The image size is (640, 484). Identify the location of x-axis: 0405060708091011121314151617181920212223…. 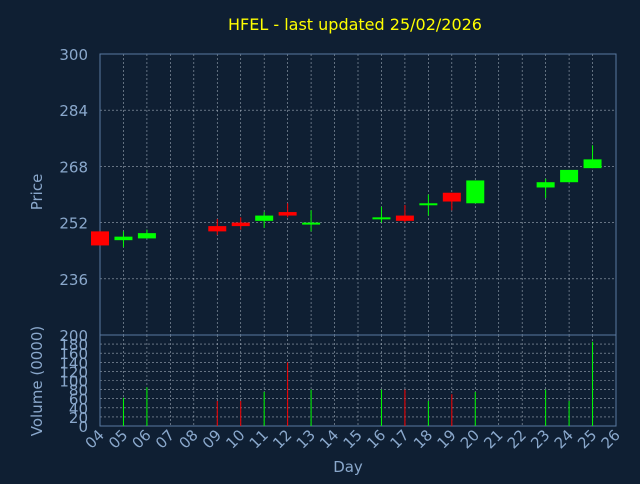
(353, 439).